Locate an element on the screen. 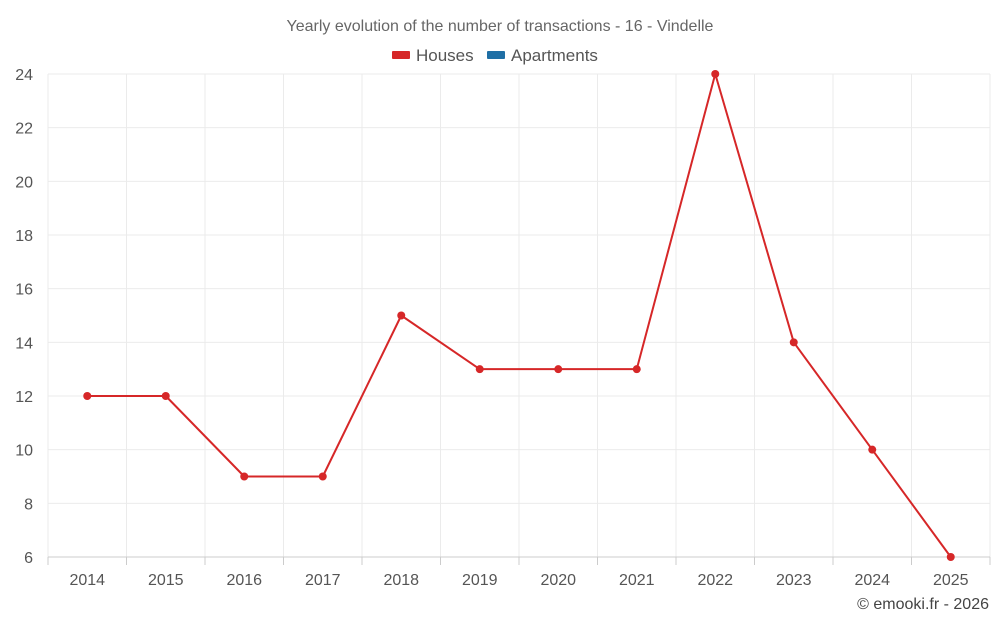 The image size is (1000, 625). data-point-houses-2024 is located at coordinates (872, 449).